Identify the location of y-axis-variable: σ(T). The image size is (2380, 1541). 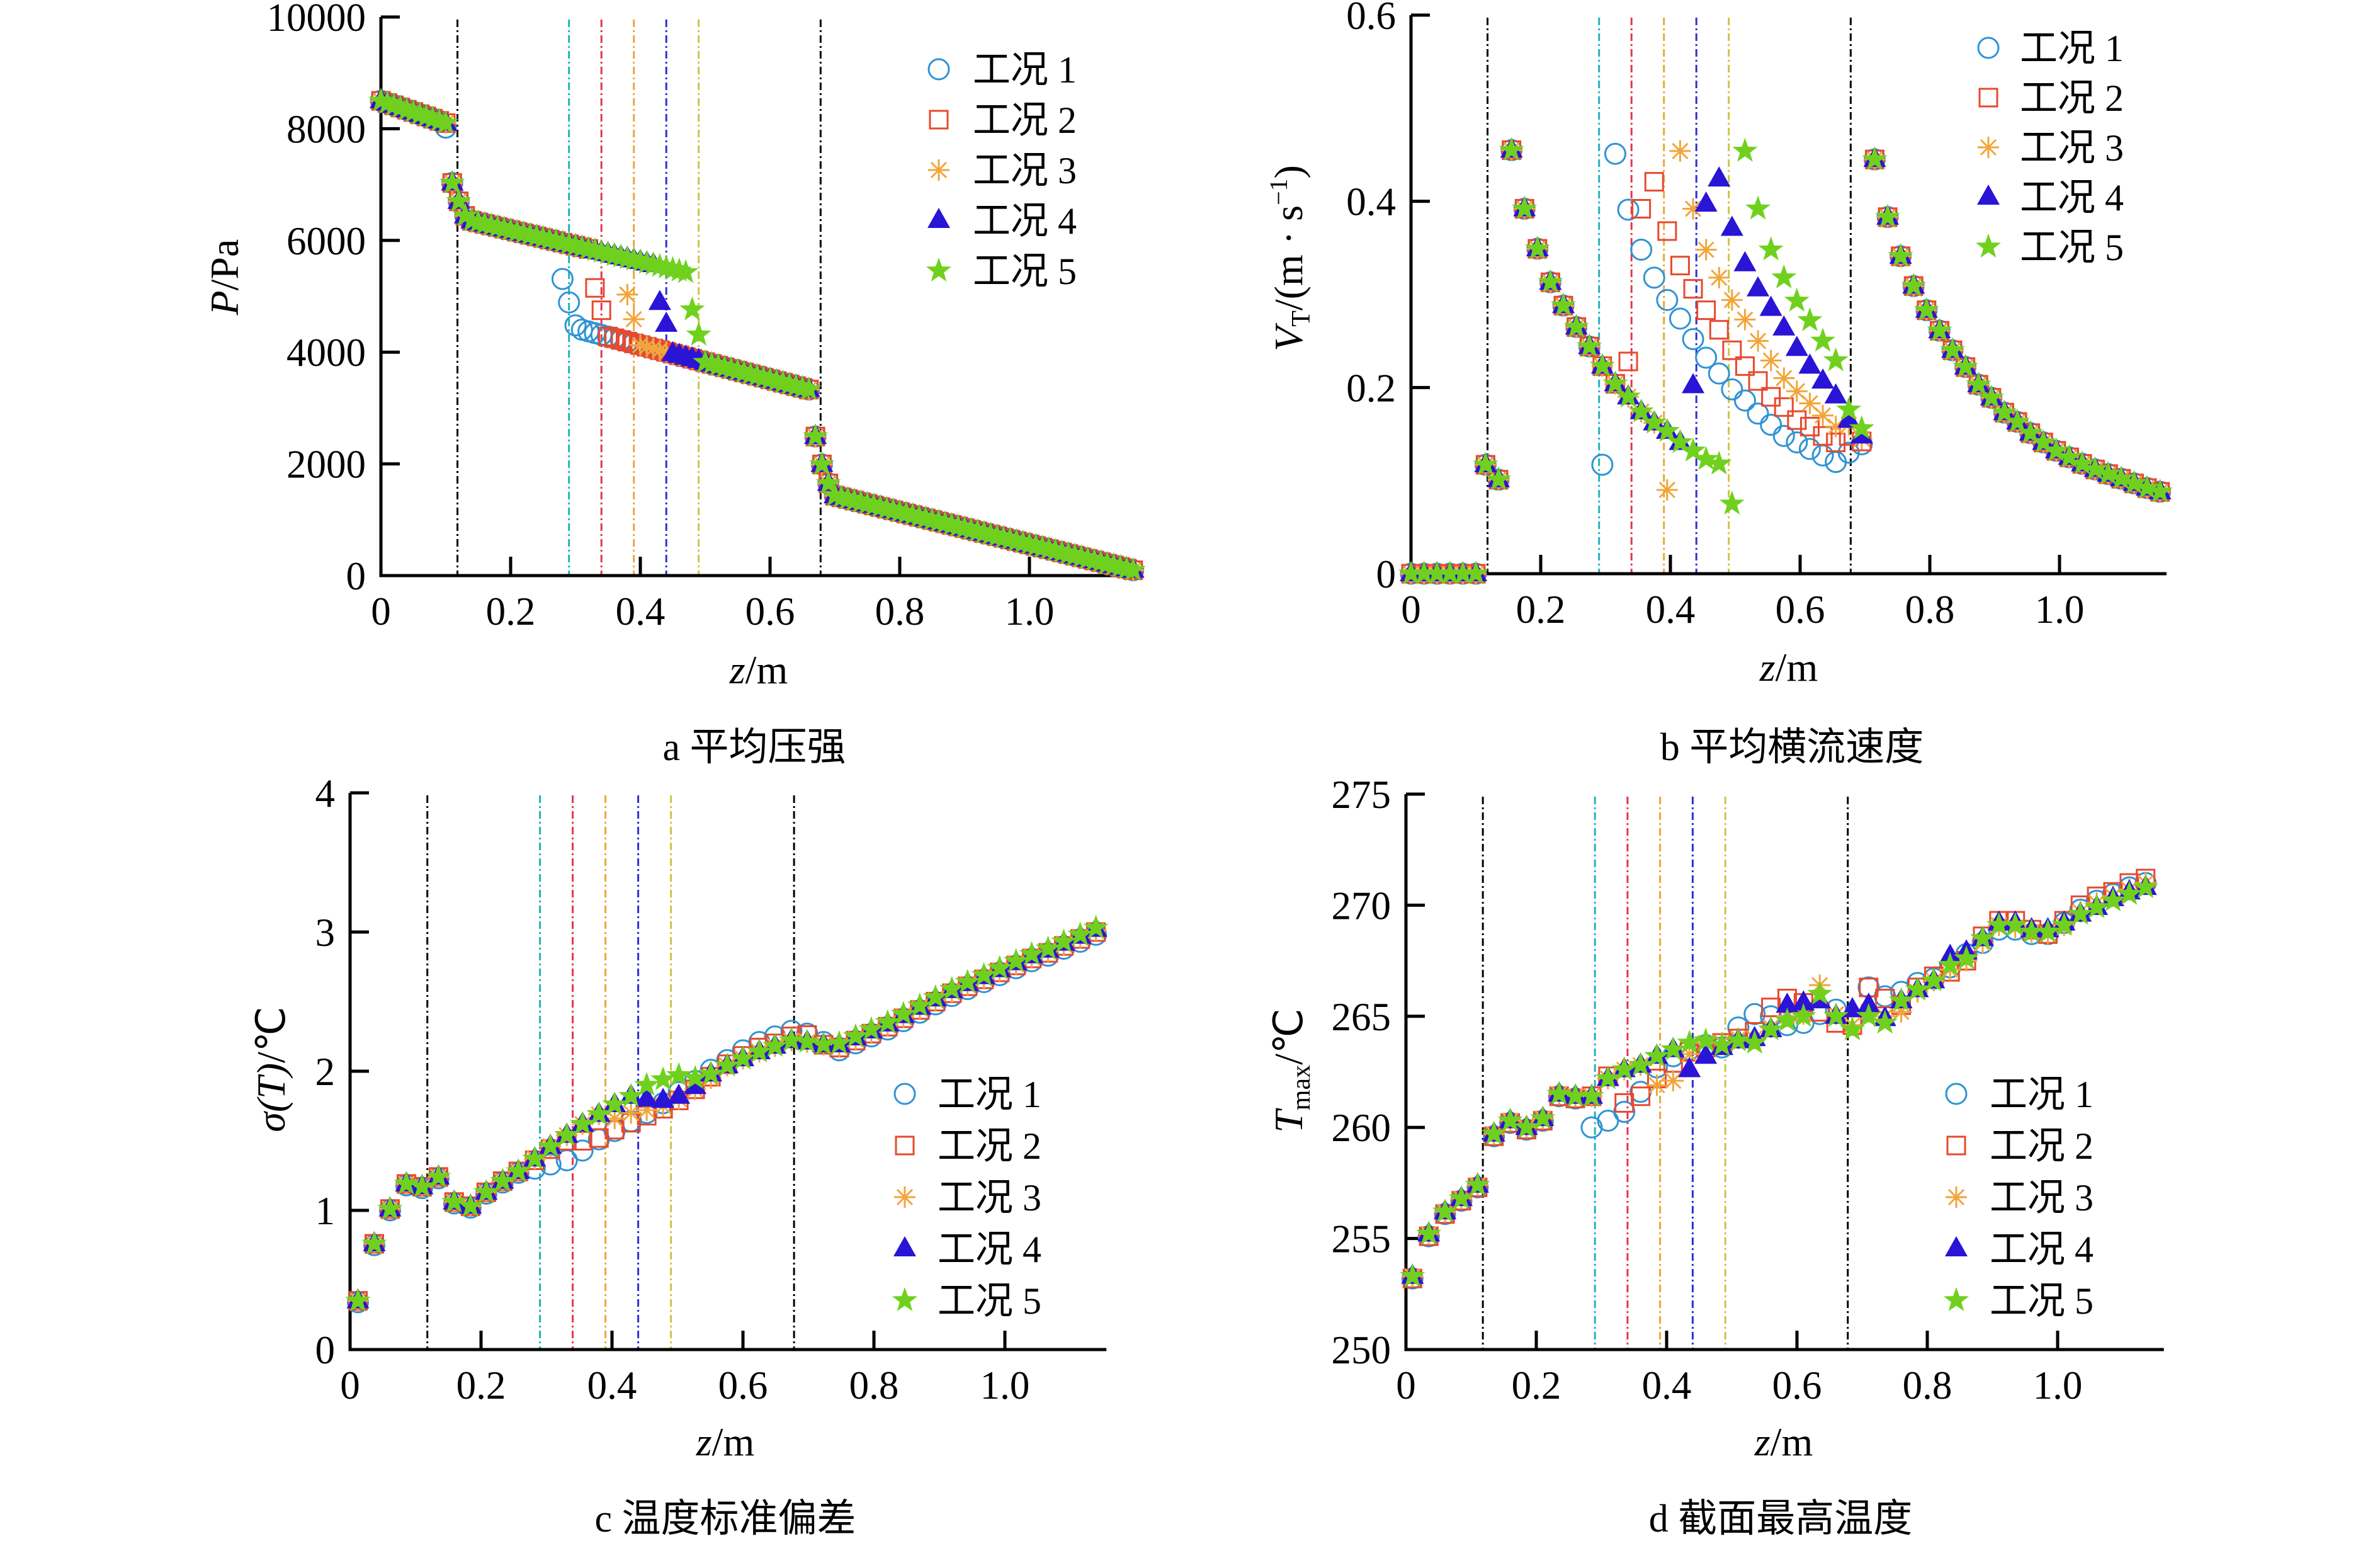
(271, 1097).